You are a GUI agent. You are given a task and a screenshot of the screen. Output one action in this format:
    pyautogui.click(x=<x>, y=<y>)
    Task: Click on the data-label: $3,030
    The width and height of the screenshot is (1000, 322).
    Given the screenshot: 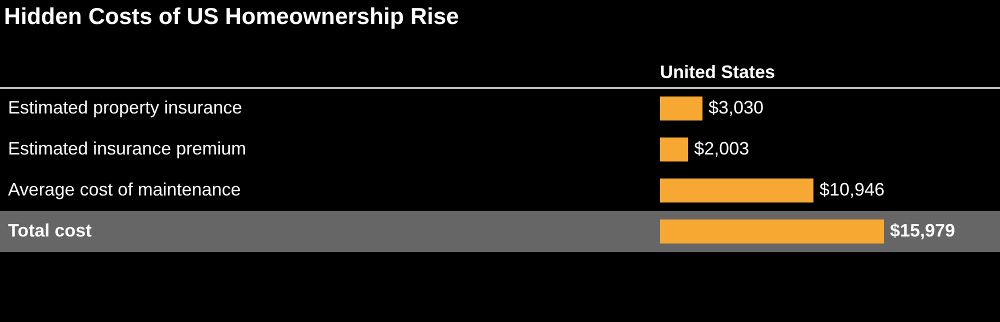 What is the action you would take?
    pyautogui.click(x=736, y=108)
    